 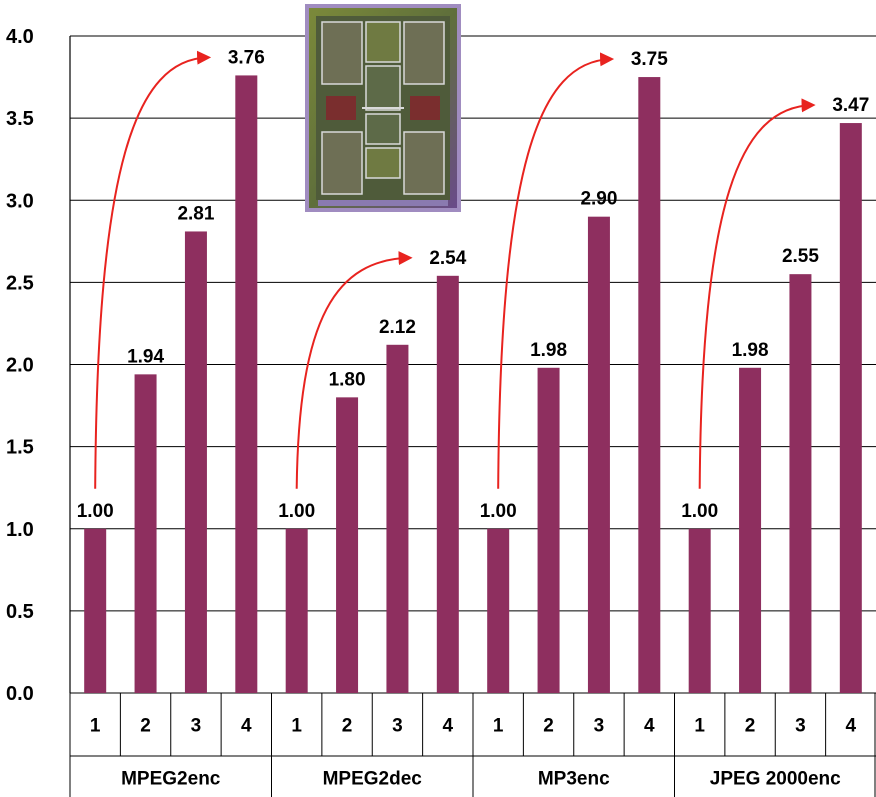 What do you see at coordinates (649, 59) in the screenshot?
I see `data-label: 3.75` at bounding box center [649, 59].